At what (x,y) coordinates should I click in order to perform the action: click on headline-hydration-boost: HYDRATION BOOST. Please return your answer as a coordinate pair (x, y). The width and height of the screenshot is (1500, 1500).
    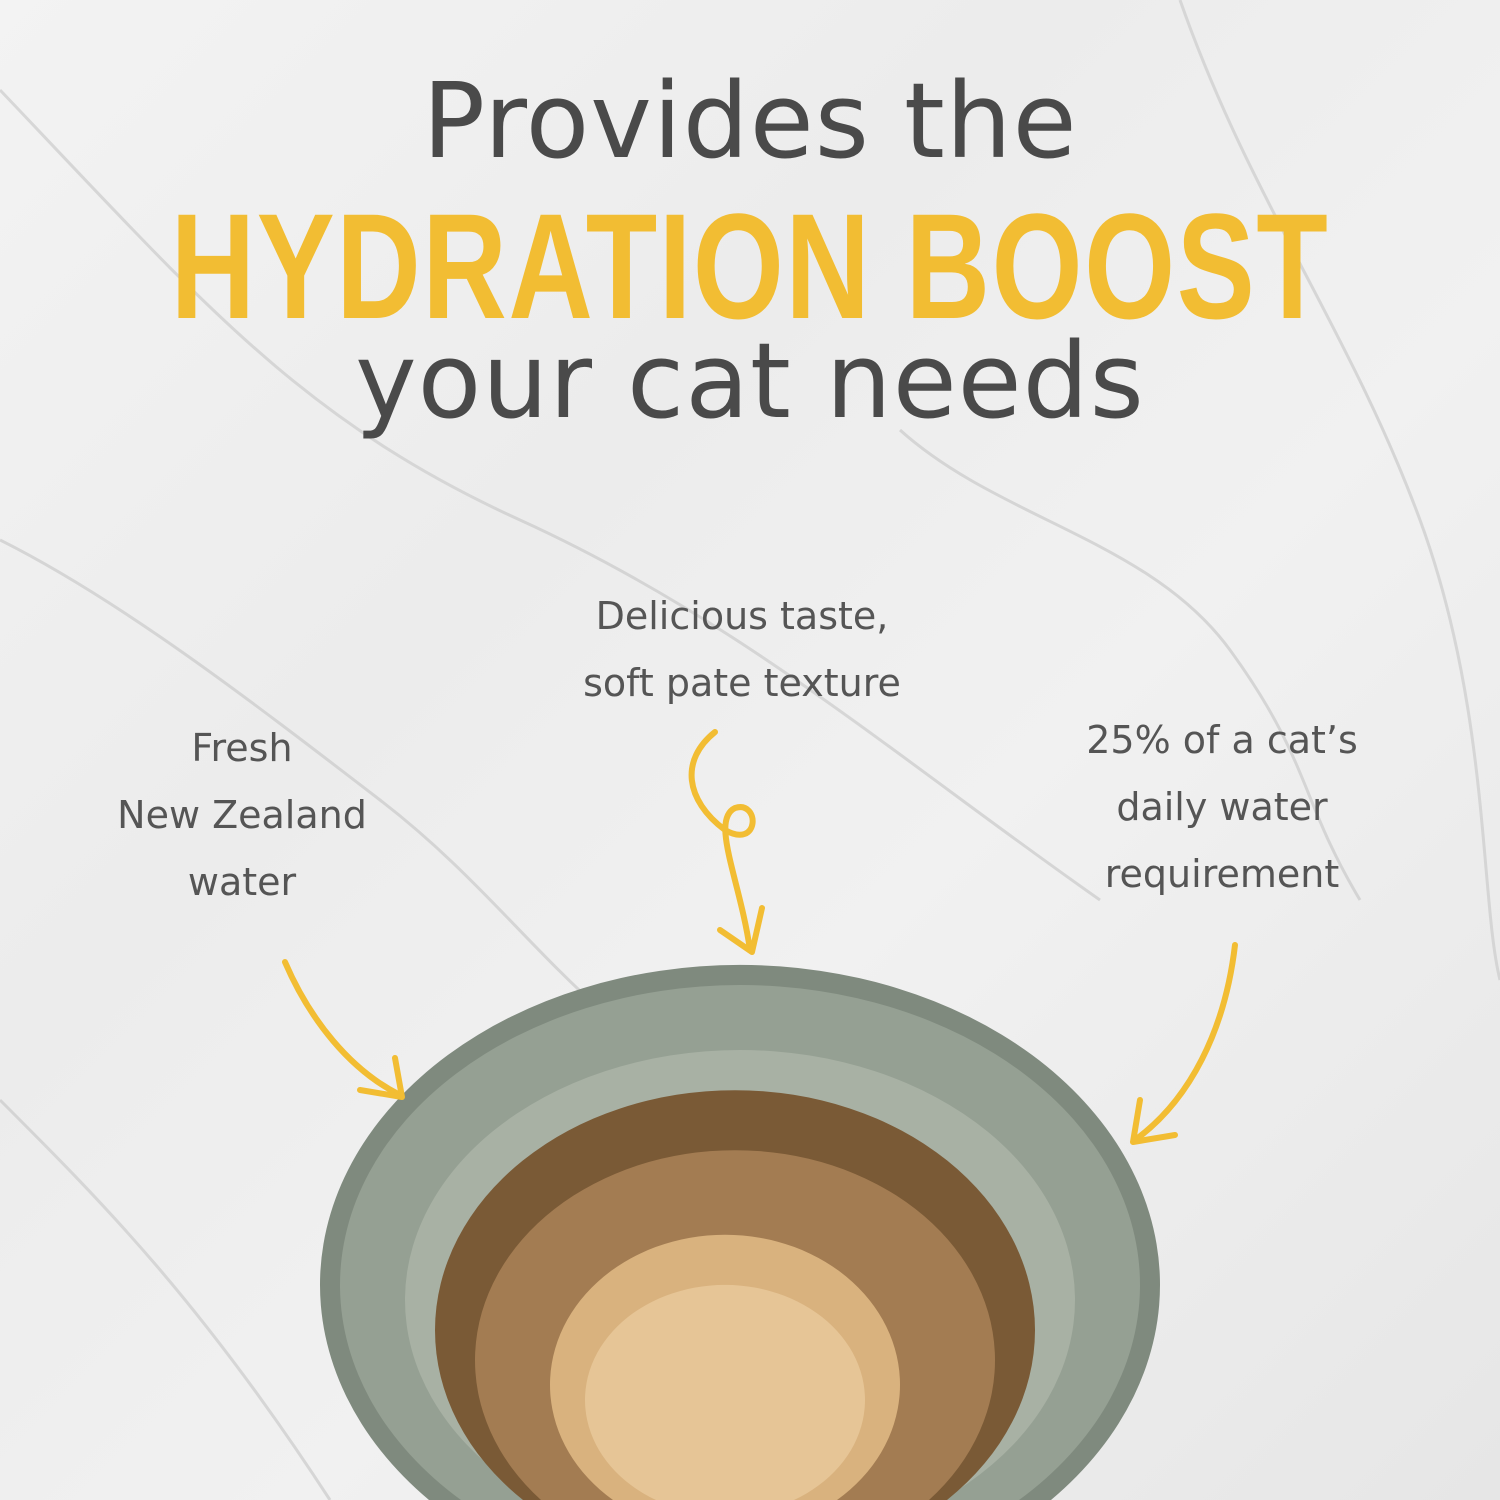
    Looking at the image, I should click on (750, 266).